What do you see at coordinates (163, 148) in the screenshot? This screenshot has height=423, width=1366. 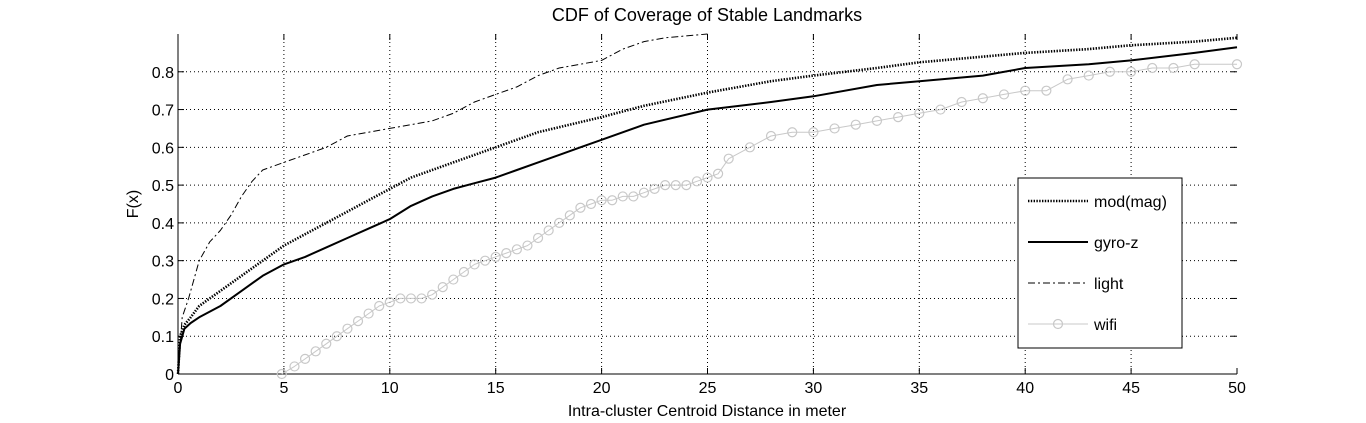 I see `y-tick-label: 0.6` at bounding box center [163, 148].